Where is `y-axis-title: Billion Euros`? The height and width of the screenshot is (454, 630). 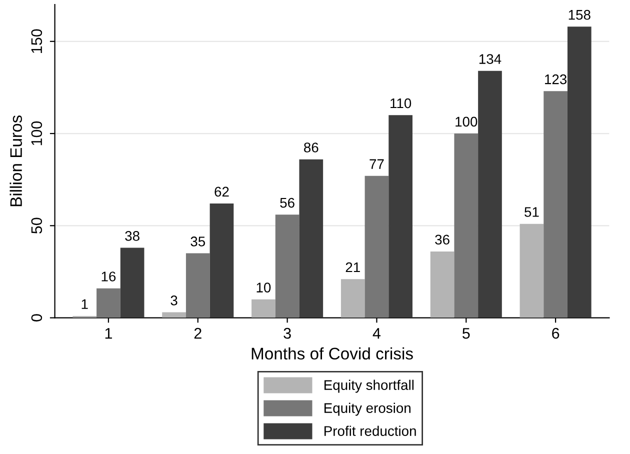 y-axis-title: Billion Euros is located at coordinates (16, 160).